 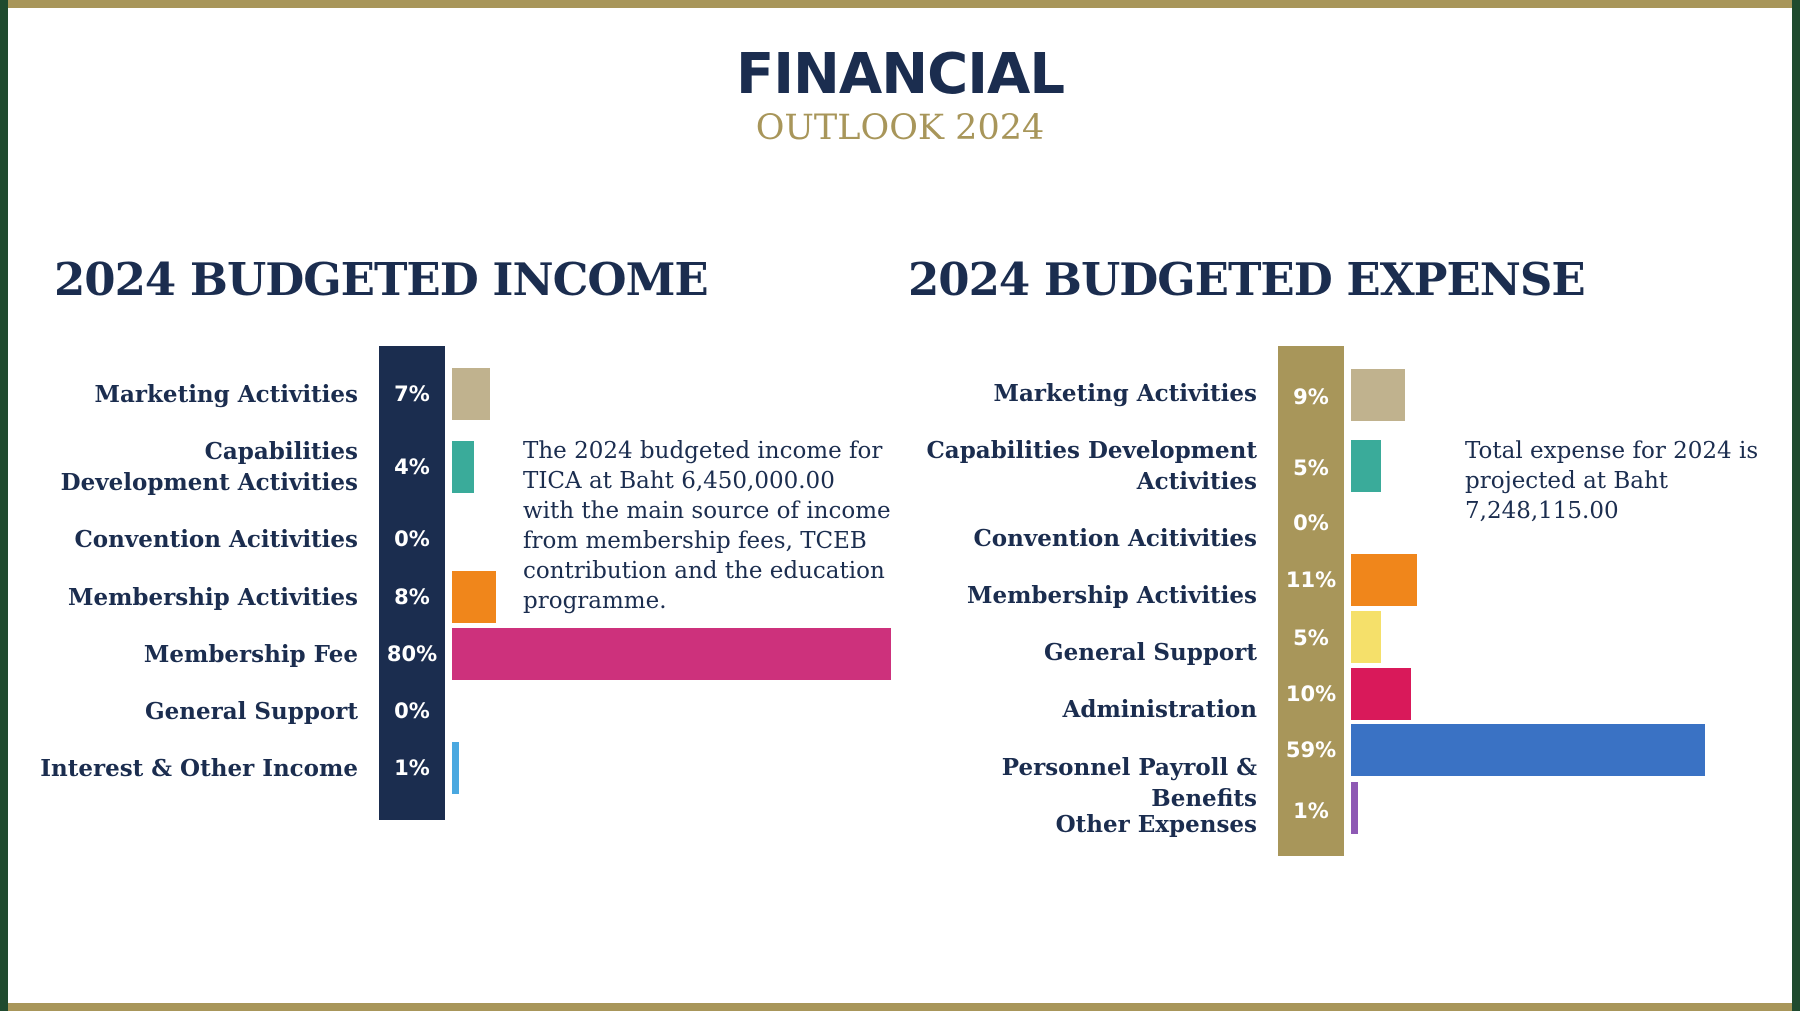 What do you see at coordinates (199, 768) in the screenshot?
I see `income-category-label: Interest & Other Income` at bounding box center [199, 768].